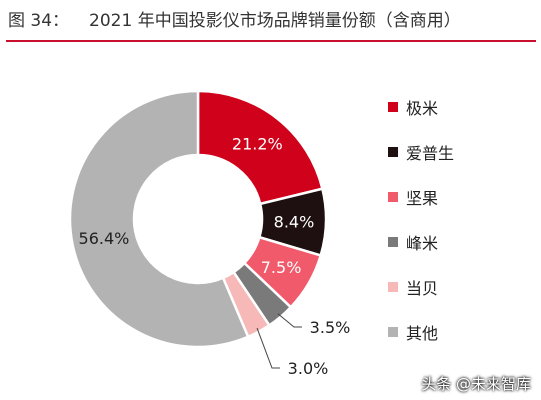 This screenshot has height=400, width=541. I want to click on figure-title: 图 34： 2021 年中国投影仪市场品牌销量份额（含商用）, so click(234, 18).